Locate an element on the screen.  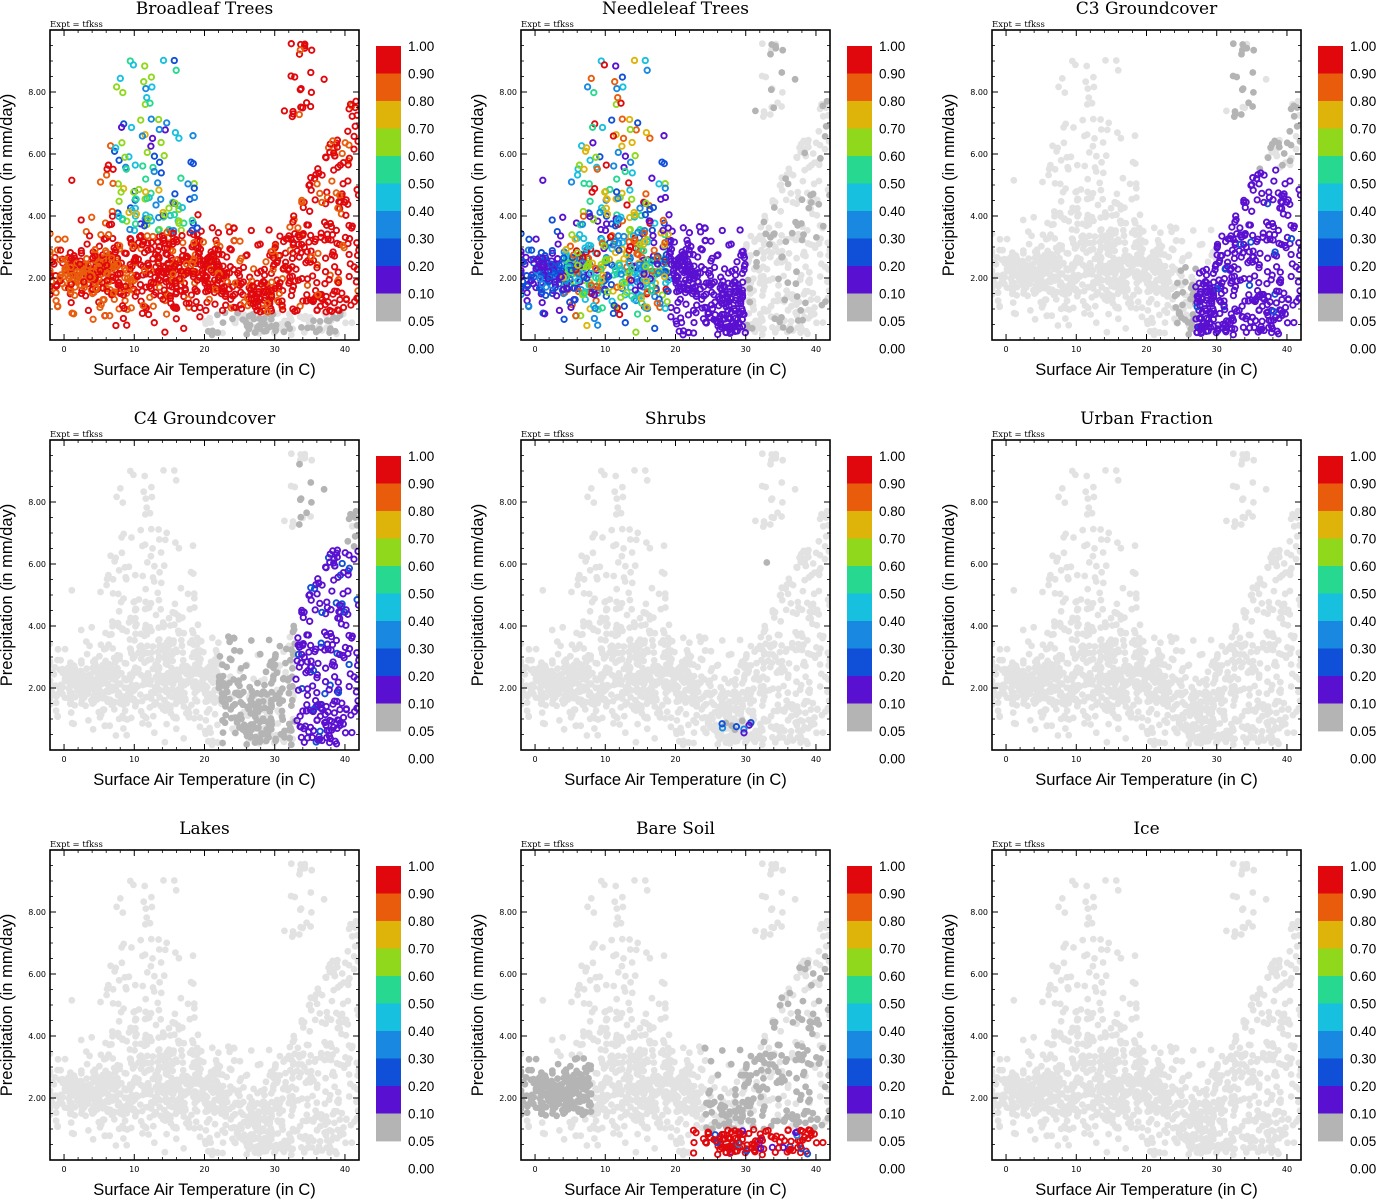
colorbar-label: 0.60 is located at coordinates (421, 156).